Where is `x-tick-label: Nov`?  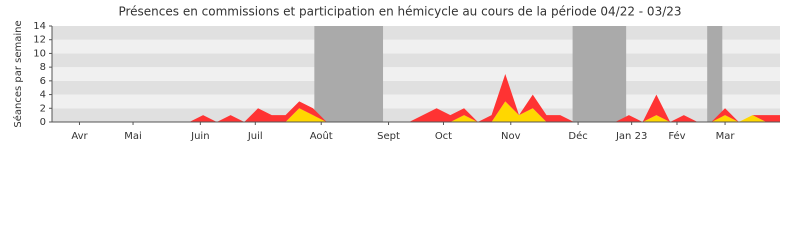
x-tick-label: Nov is located at coordinates (511, 136).